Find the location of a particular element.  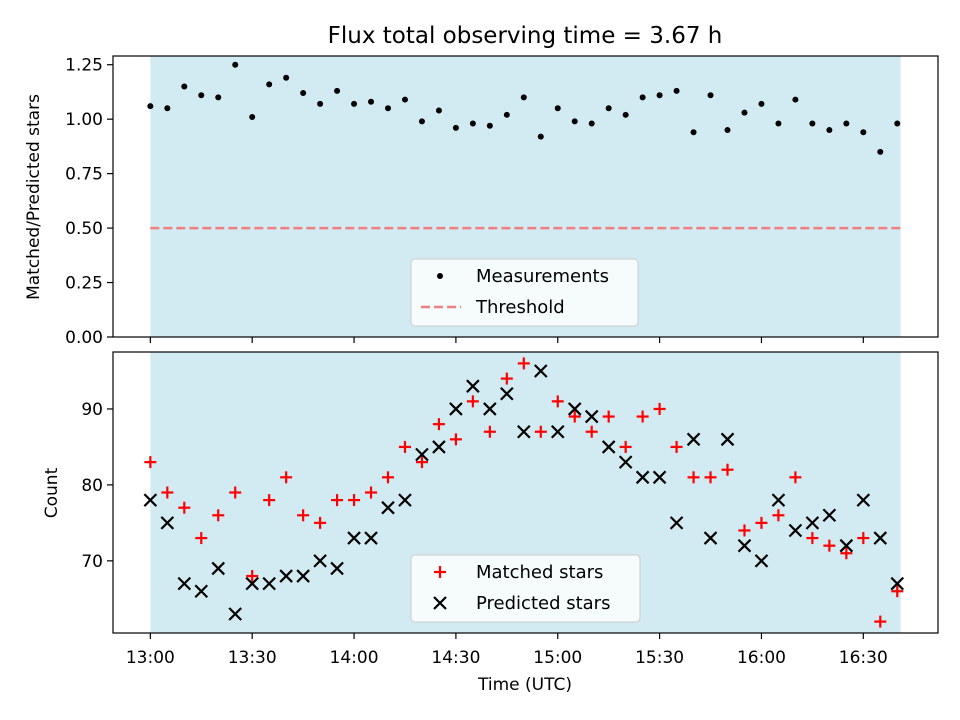

x-tick-label: 16:30 is located at coordinates (863, 658).